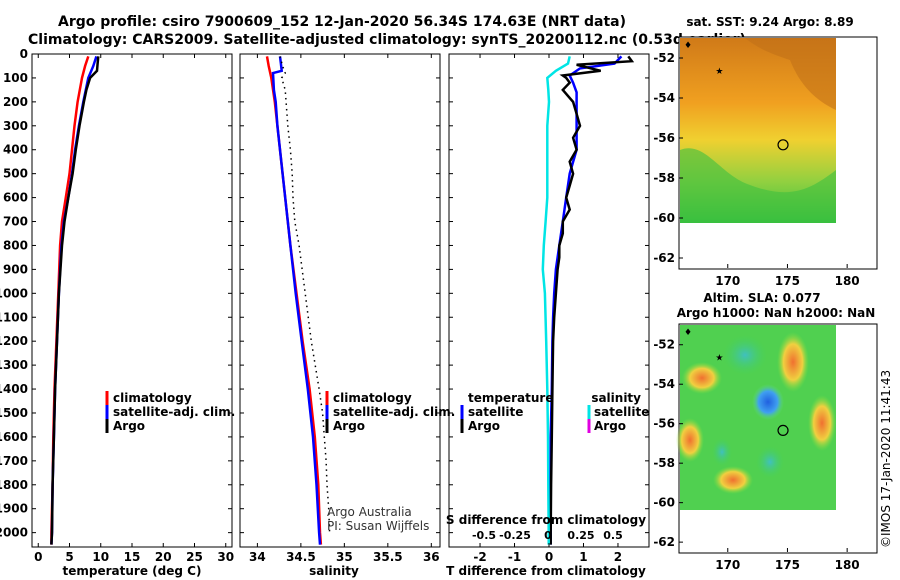  Describe the element at coordinates (394, 412) in the screenshot. I see `sal-legend-satellite: satellite-adj. clim.` at that location.